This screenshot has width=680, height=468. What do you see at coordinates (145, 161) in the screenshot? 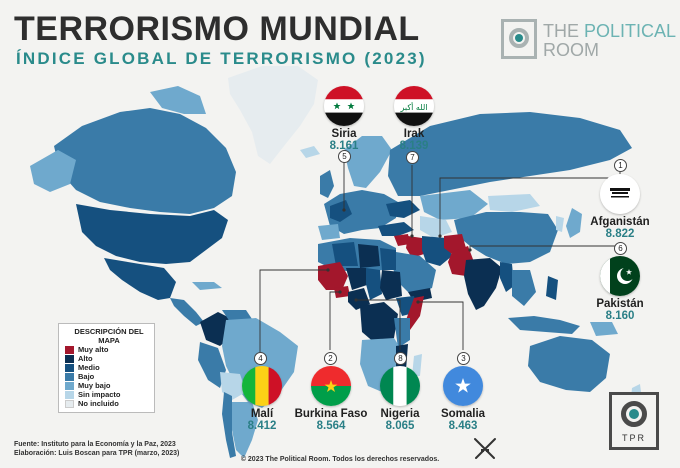
I see `canada` at bounding box center [145, 161].